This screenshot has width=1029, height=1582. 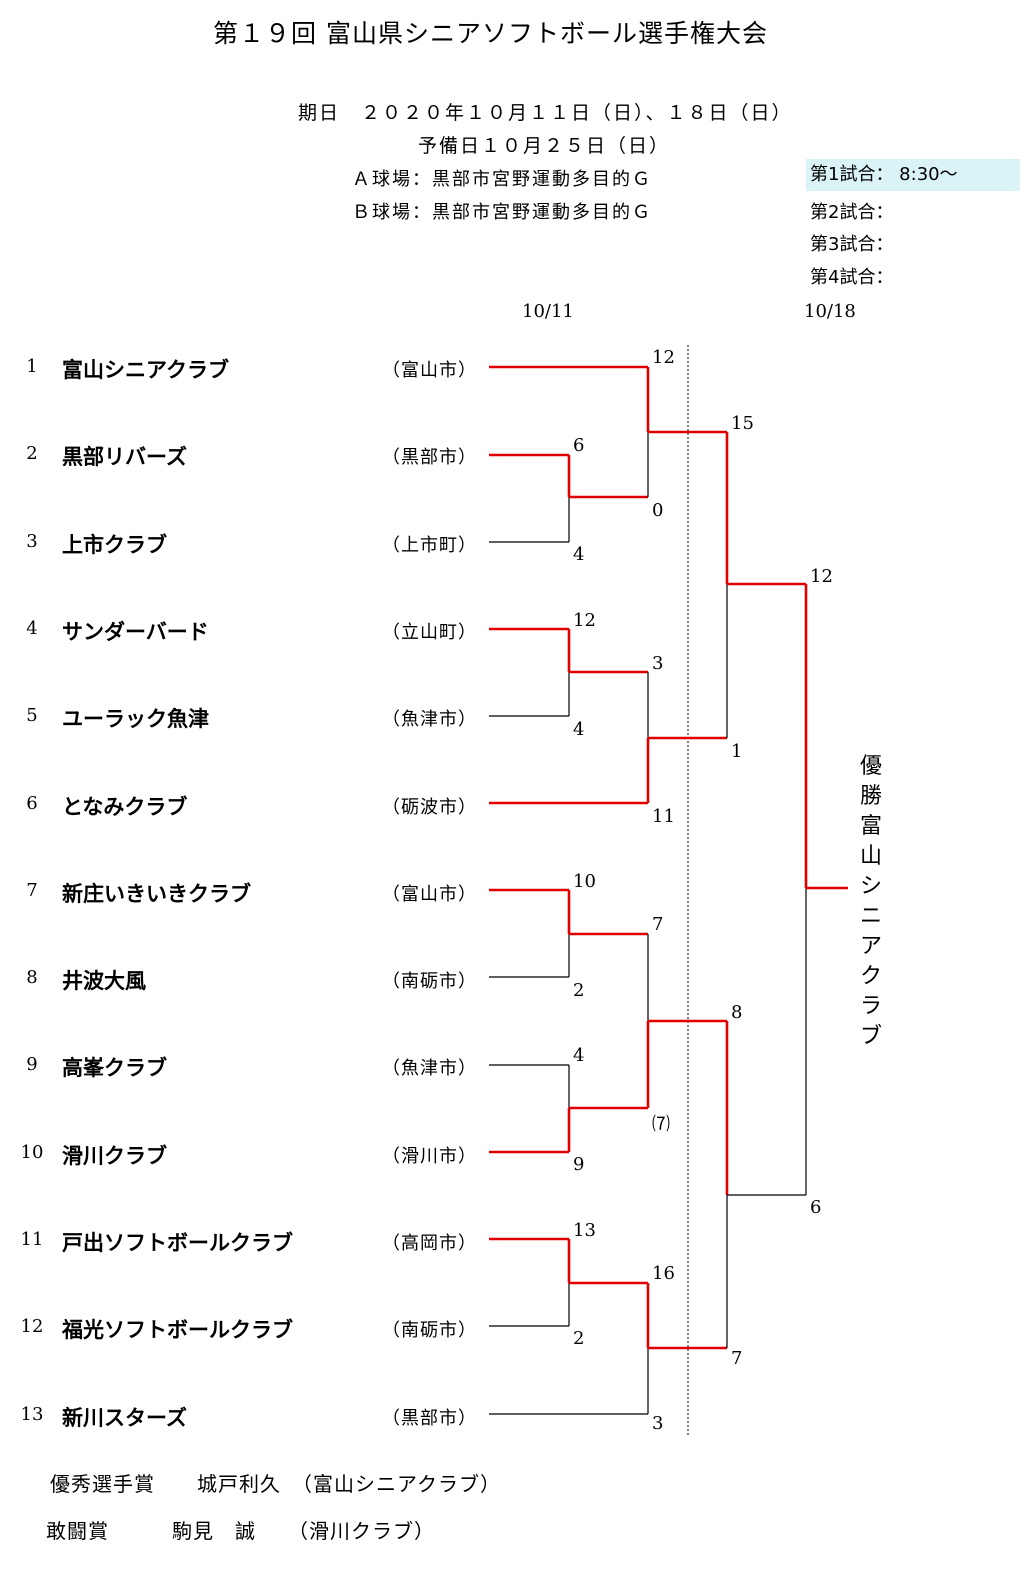 What do you see at coordinates (579, 990) in the screenshot?
I see `score-8: 2` at bounding box center [579, 990].